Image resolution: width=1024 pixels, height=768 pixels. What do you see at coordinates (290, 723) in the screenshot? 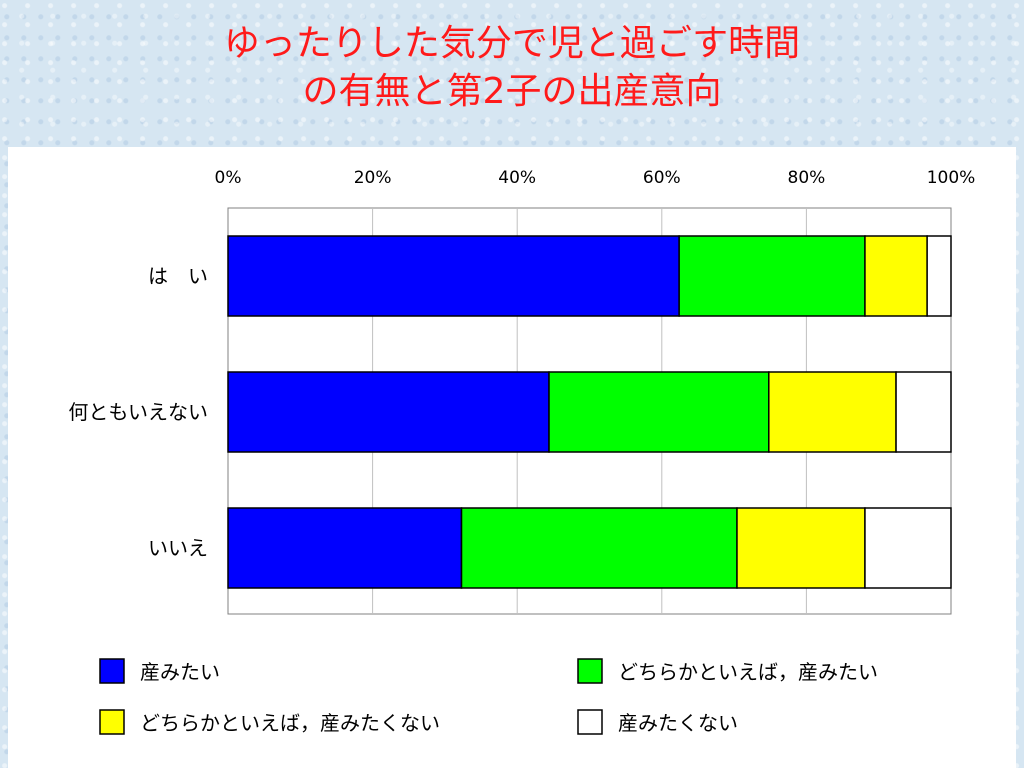
I see `legend-label: どちらかといえば，産みたくない` at bounding box center [290, 723].